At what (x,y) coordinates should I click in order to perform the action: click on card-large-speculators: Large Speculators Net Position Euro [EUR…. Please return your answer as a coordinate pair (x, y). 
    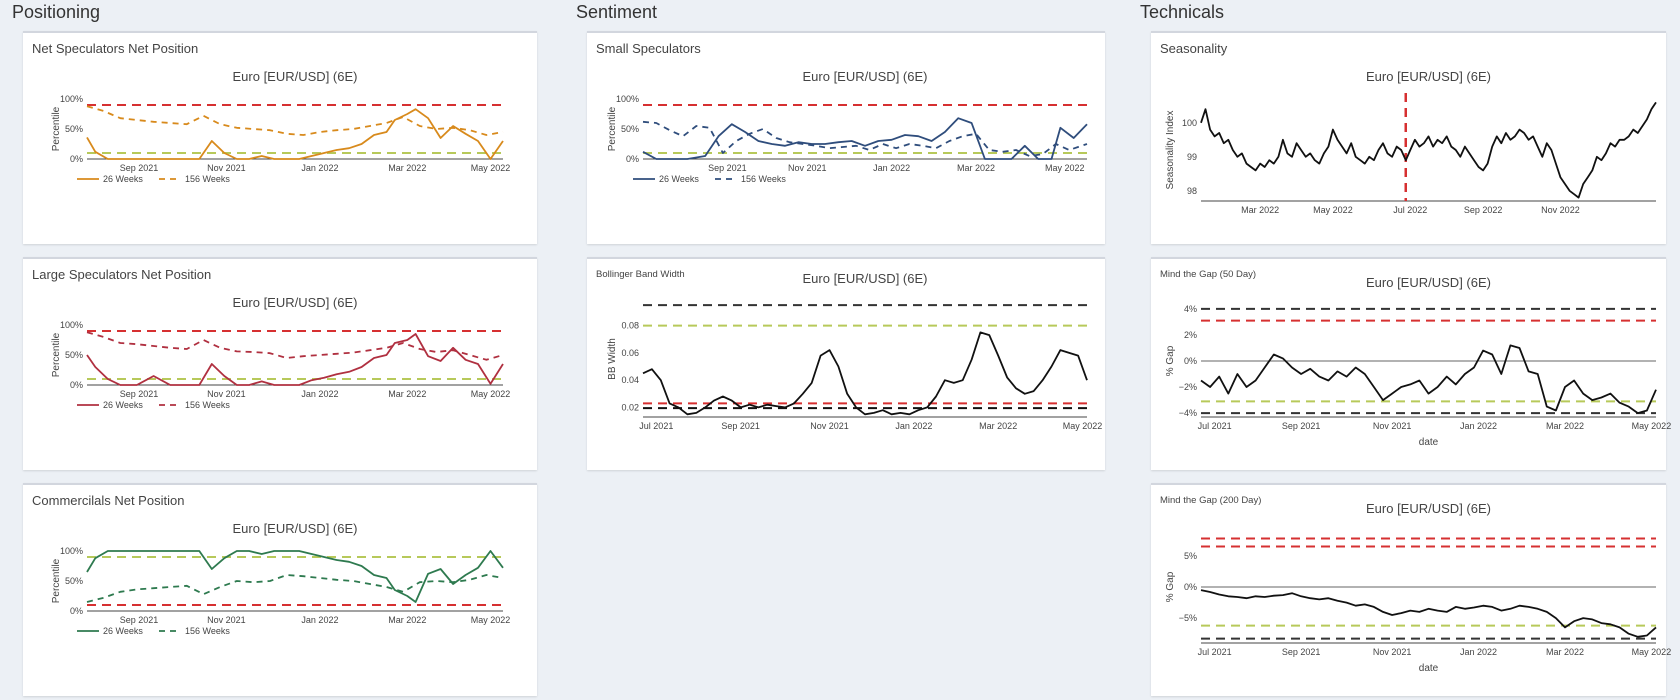
    Looking at the image, I should click on (280, 363).